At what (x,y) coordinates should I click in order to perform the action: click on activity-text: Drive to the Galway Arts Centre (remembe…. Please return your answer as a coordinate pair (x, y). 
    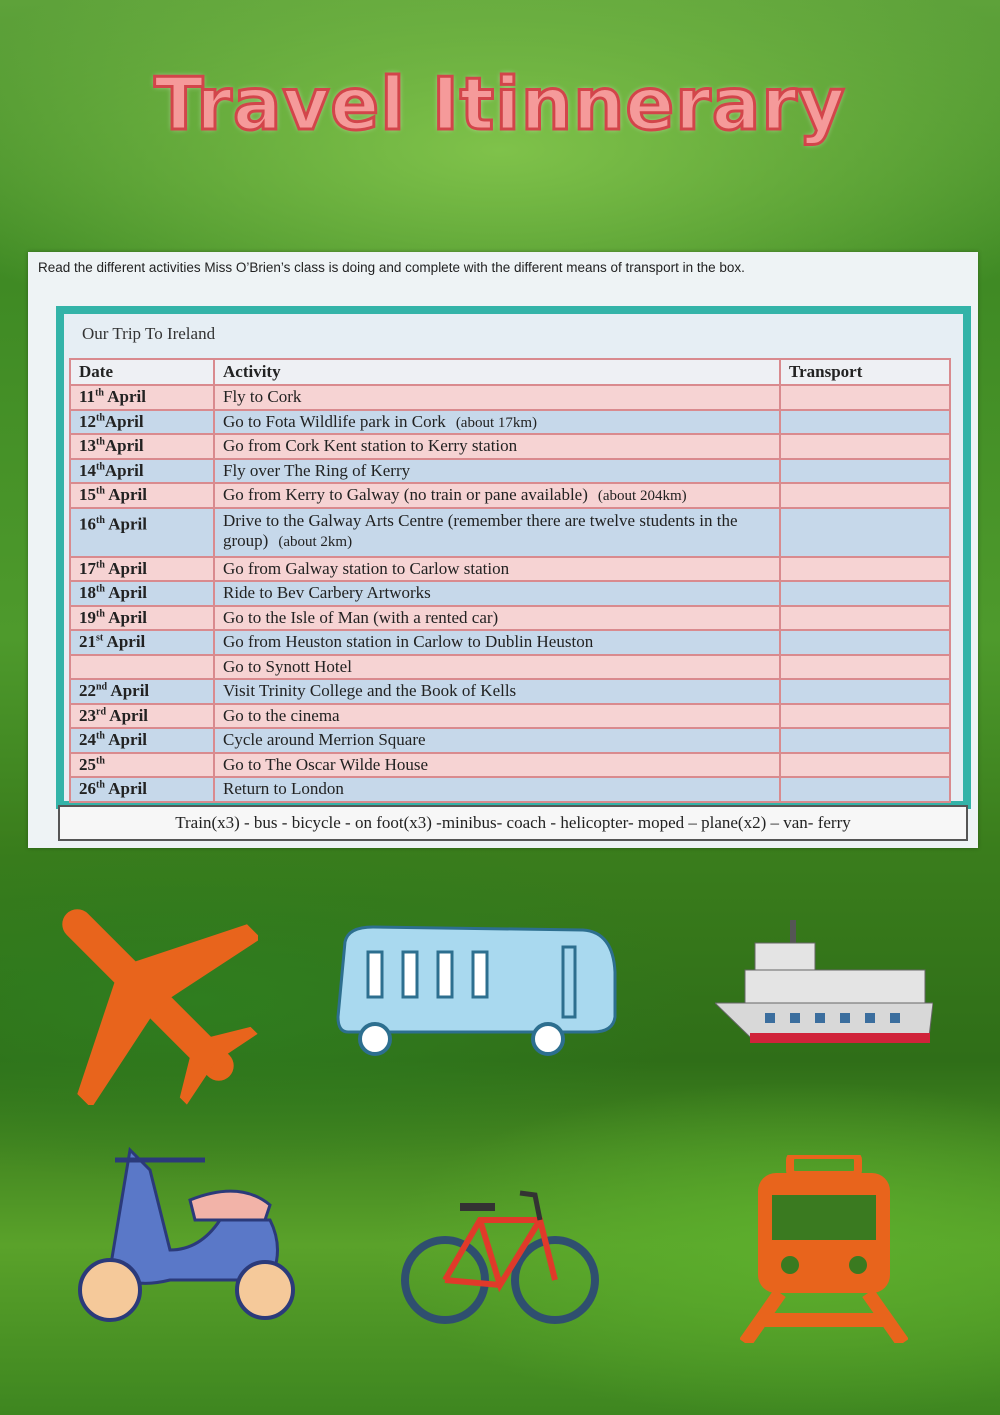
    Looking at the image, I should click on (480, 530).